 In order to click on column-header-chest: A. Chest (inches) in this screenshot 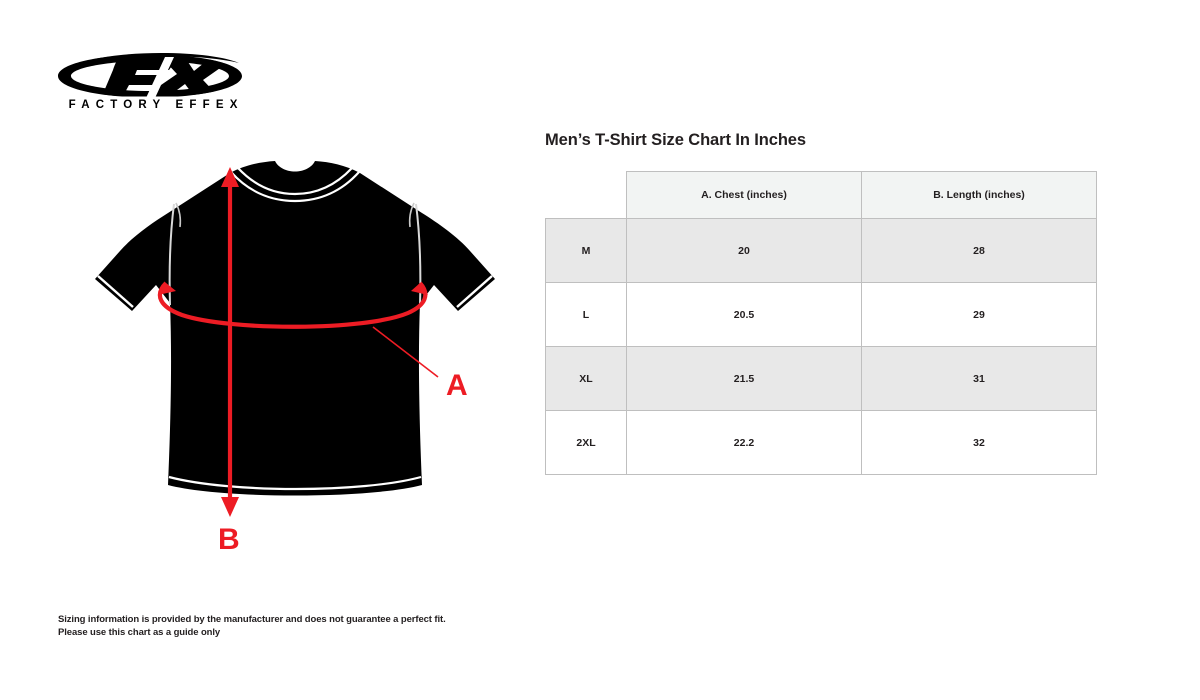, I will do `click(744, 195)`.